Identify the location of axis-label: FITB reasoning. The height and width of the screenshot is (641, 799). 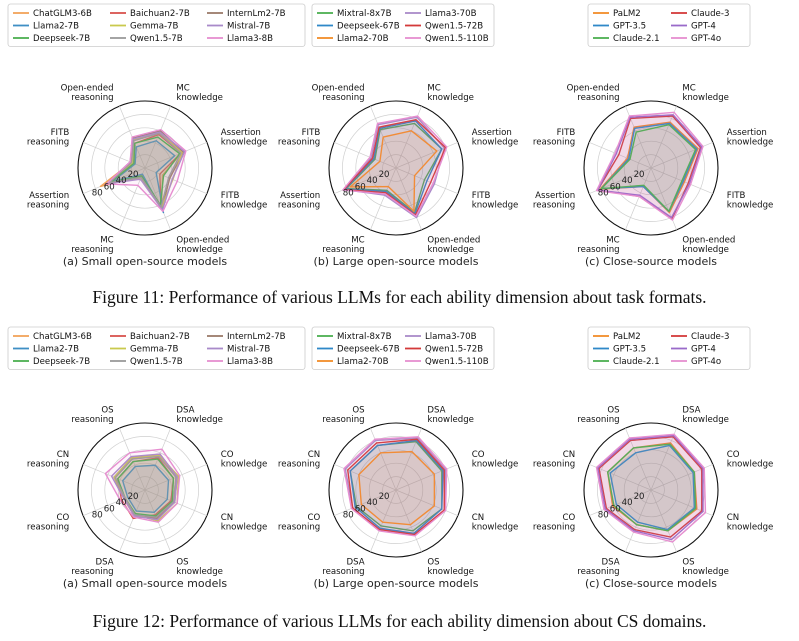
(554, 138).